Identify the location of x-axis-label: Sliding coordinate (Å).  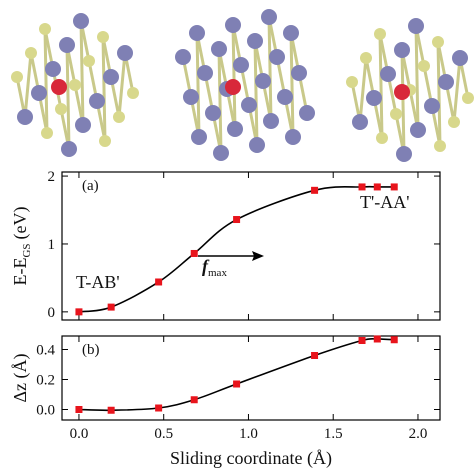
(251, 458).